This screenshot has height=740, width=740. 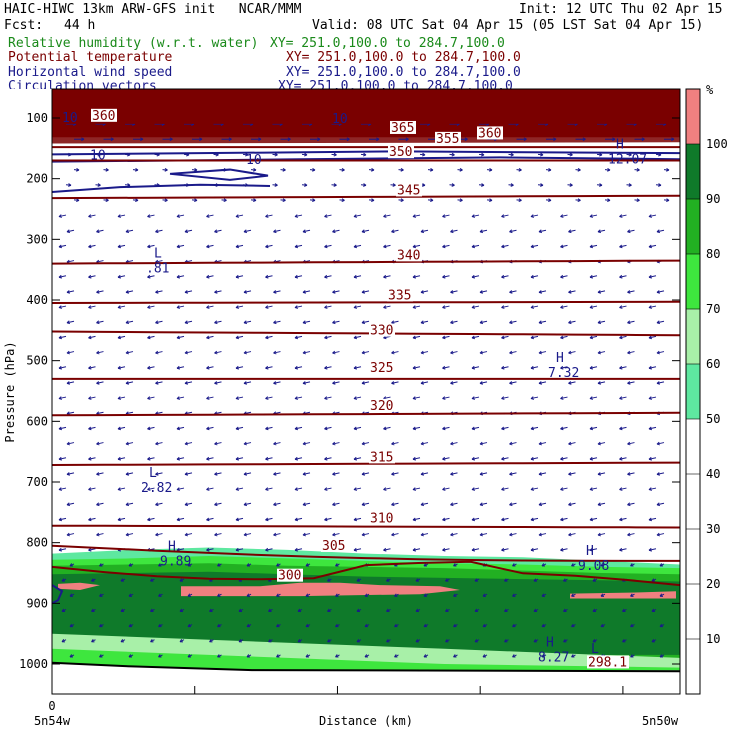 I want to click on y-tick-label: 100, so click(x=37, y=118).